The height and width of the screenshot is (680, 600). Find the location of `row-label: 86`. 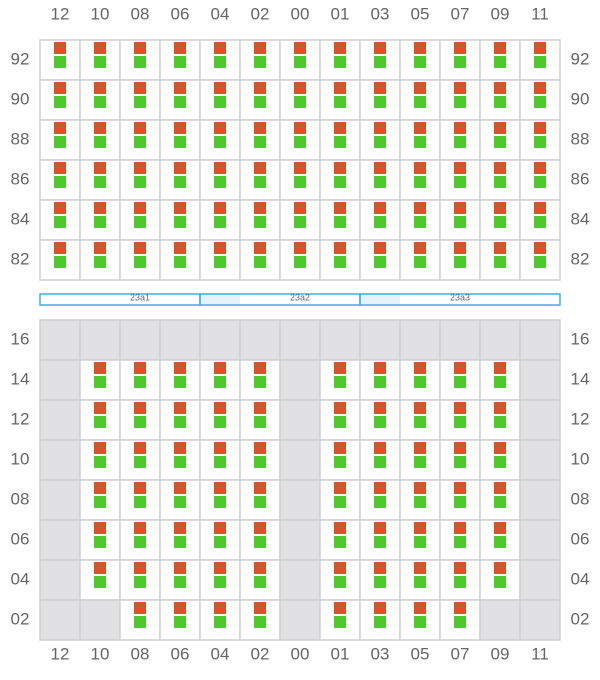

row-label: 86 is located at coordinates (580, 178).